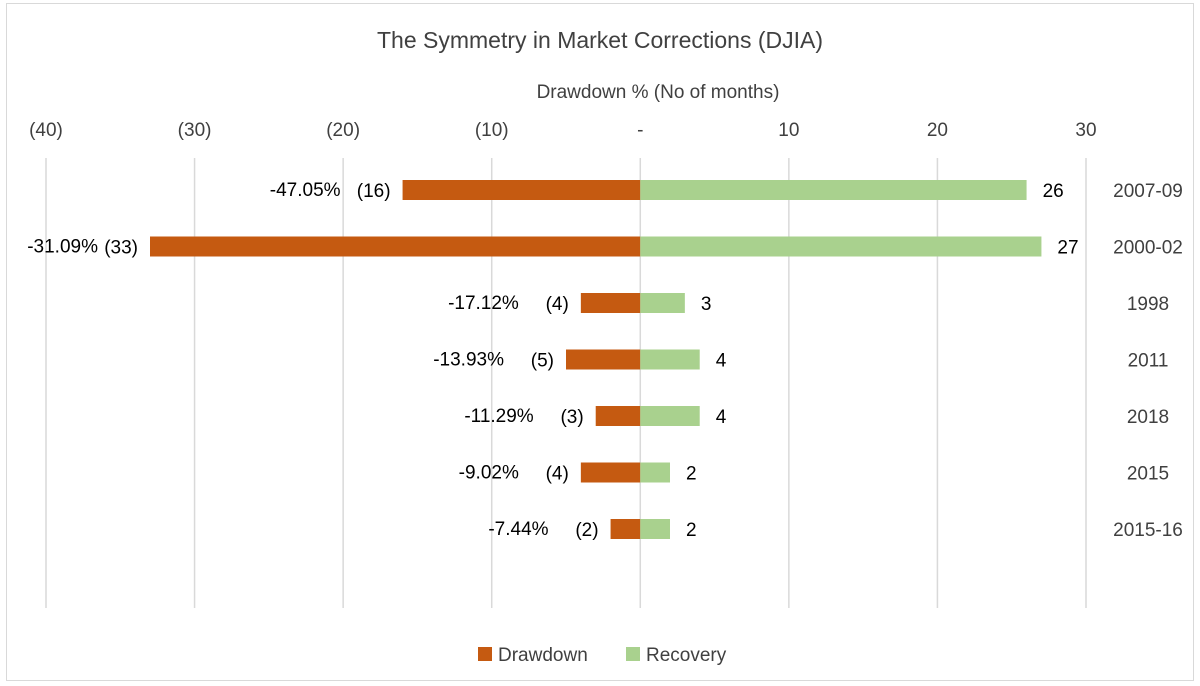 Image resolution: width=1200 pixels, height=686 pixels. Describe the element at coordinates (1148, 248) in the screenshot. I see `category-label: 2000-02` at that location.